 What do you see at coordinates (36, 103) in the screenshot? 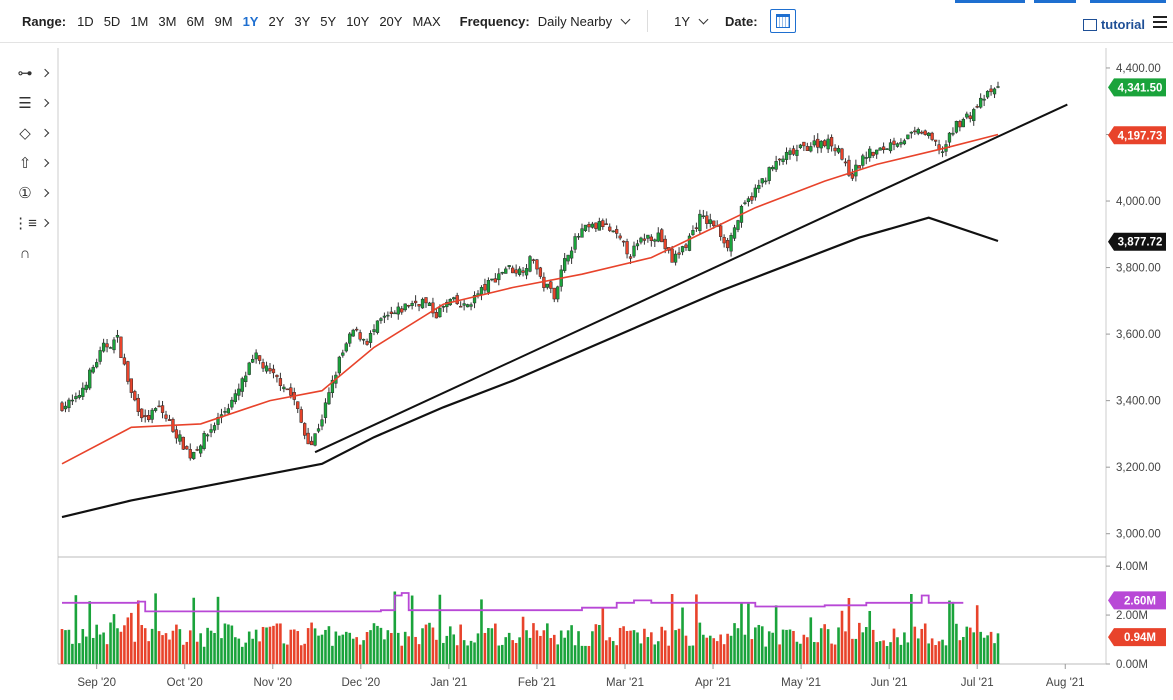
I see `draw-list-tool: ☰` at bounding box center [36, 103].